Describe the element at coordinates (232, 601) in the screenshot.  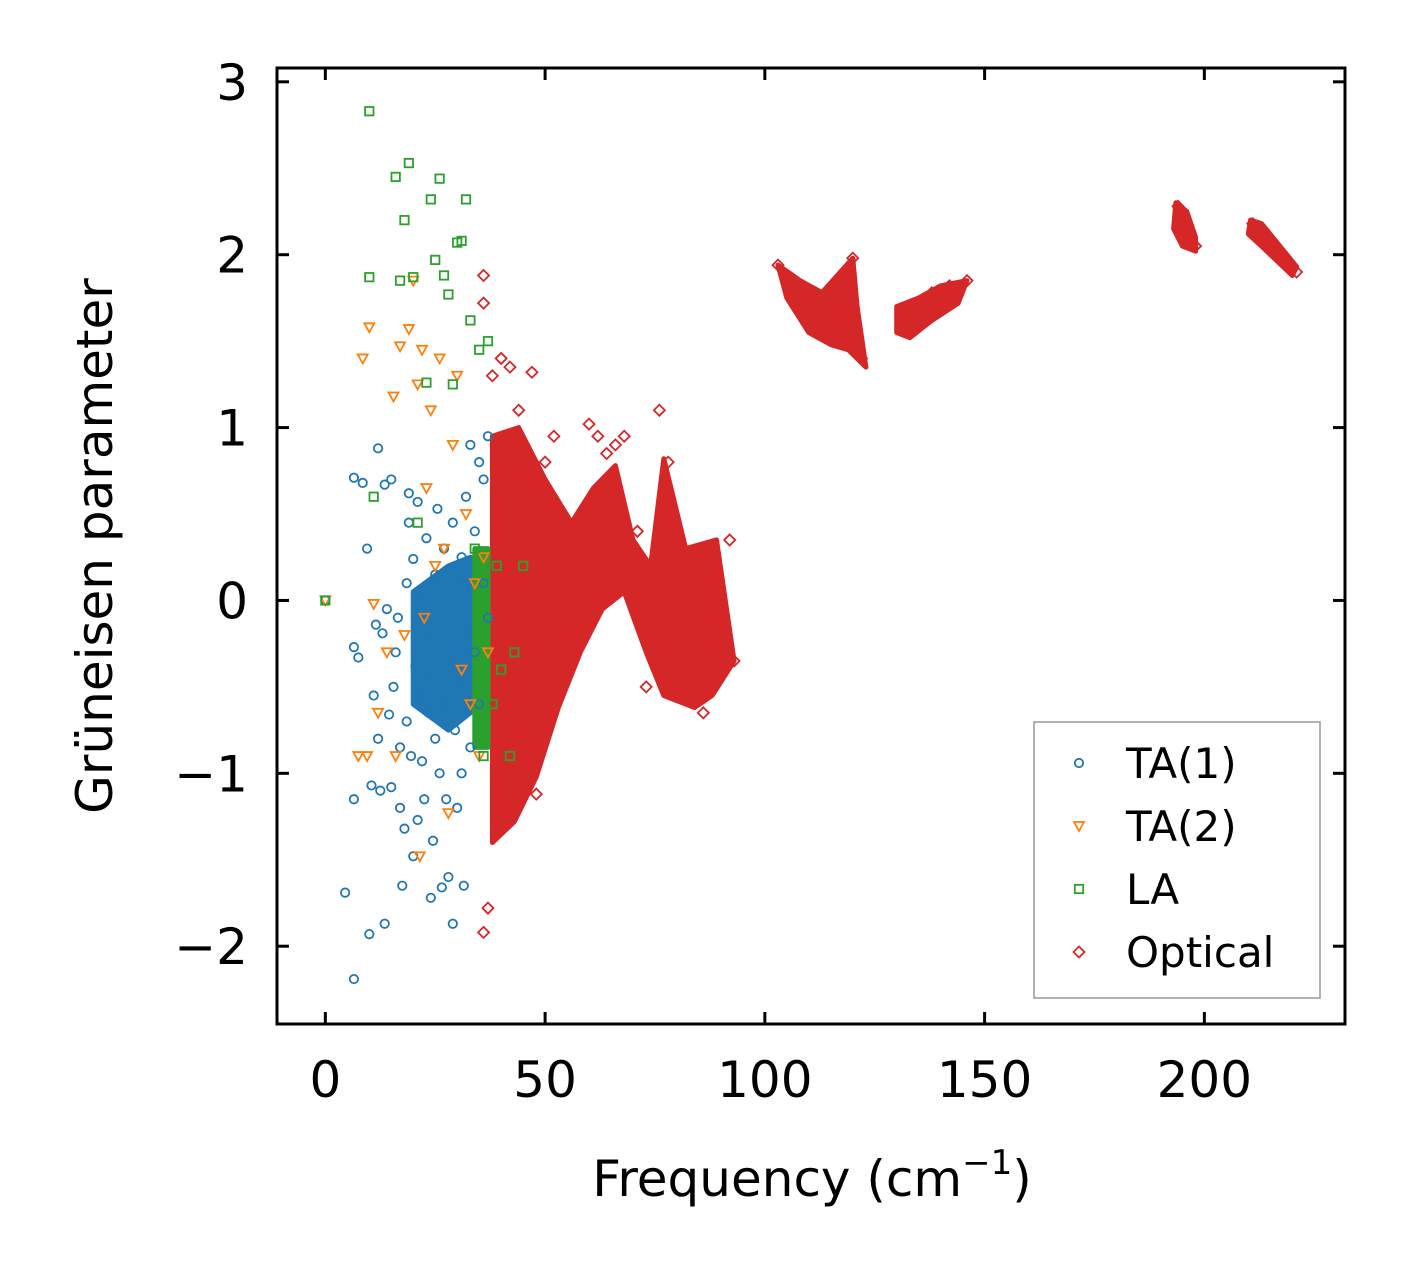
I see `y-tick-label-2: 0` at that location.